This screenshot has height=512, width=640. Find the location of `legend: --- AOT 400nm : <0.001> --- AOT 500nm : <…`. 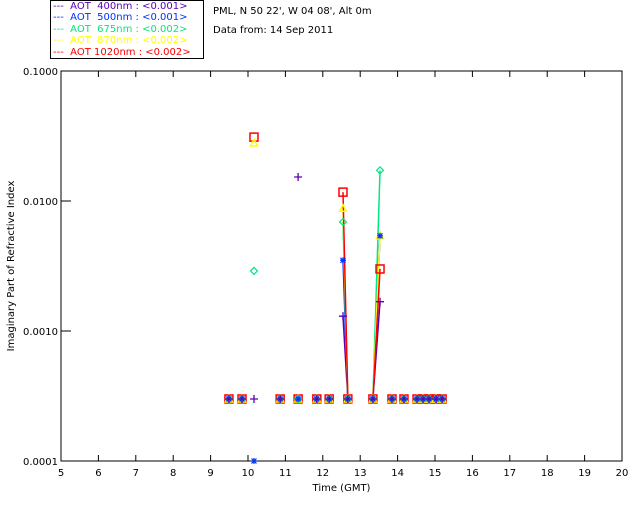

legend: --- AOT 400nm : <0.001> --- AOT 500nm : <… is located at coordinates (127, 29).